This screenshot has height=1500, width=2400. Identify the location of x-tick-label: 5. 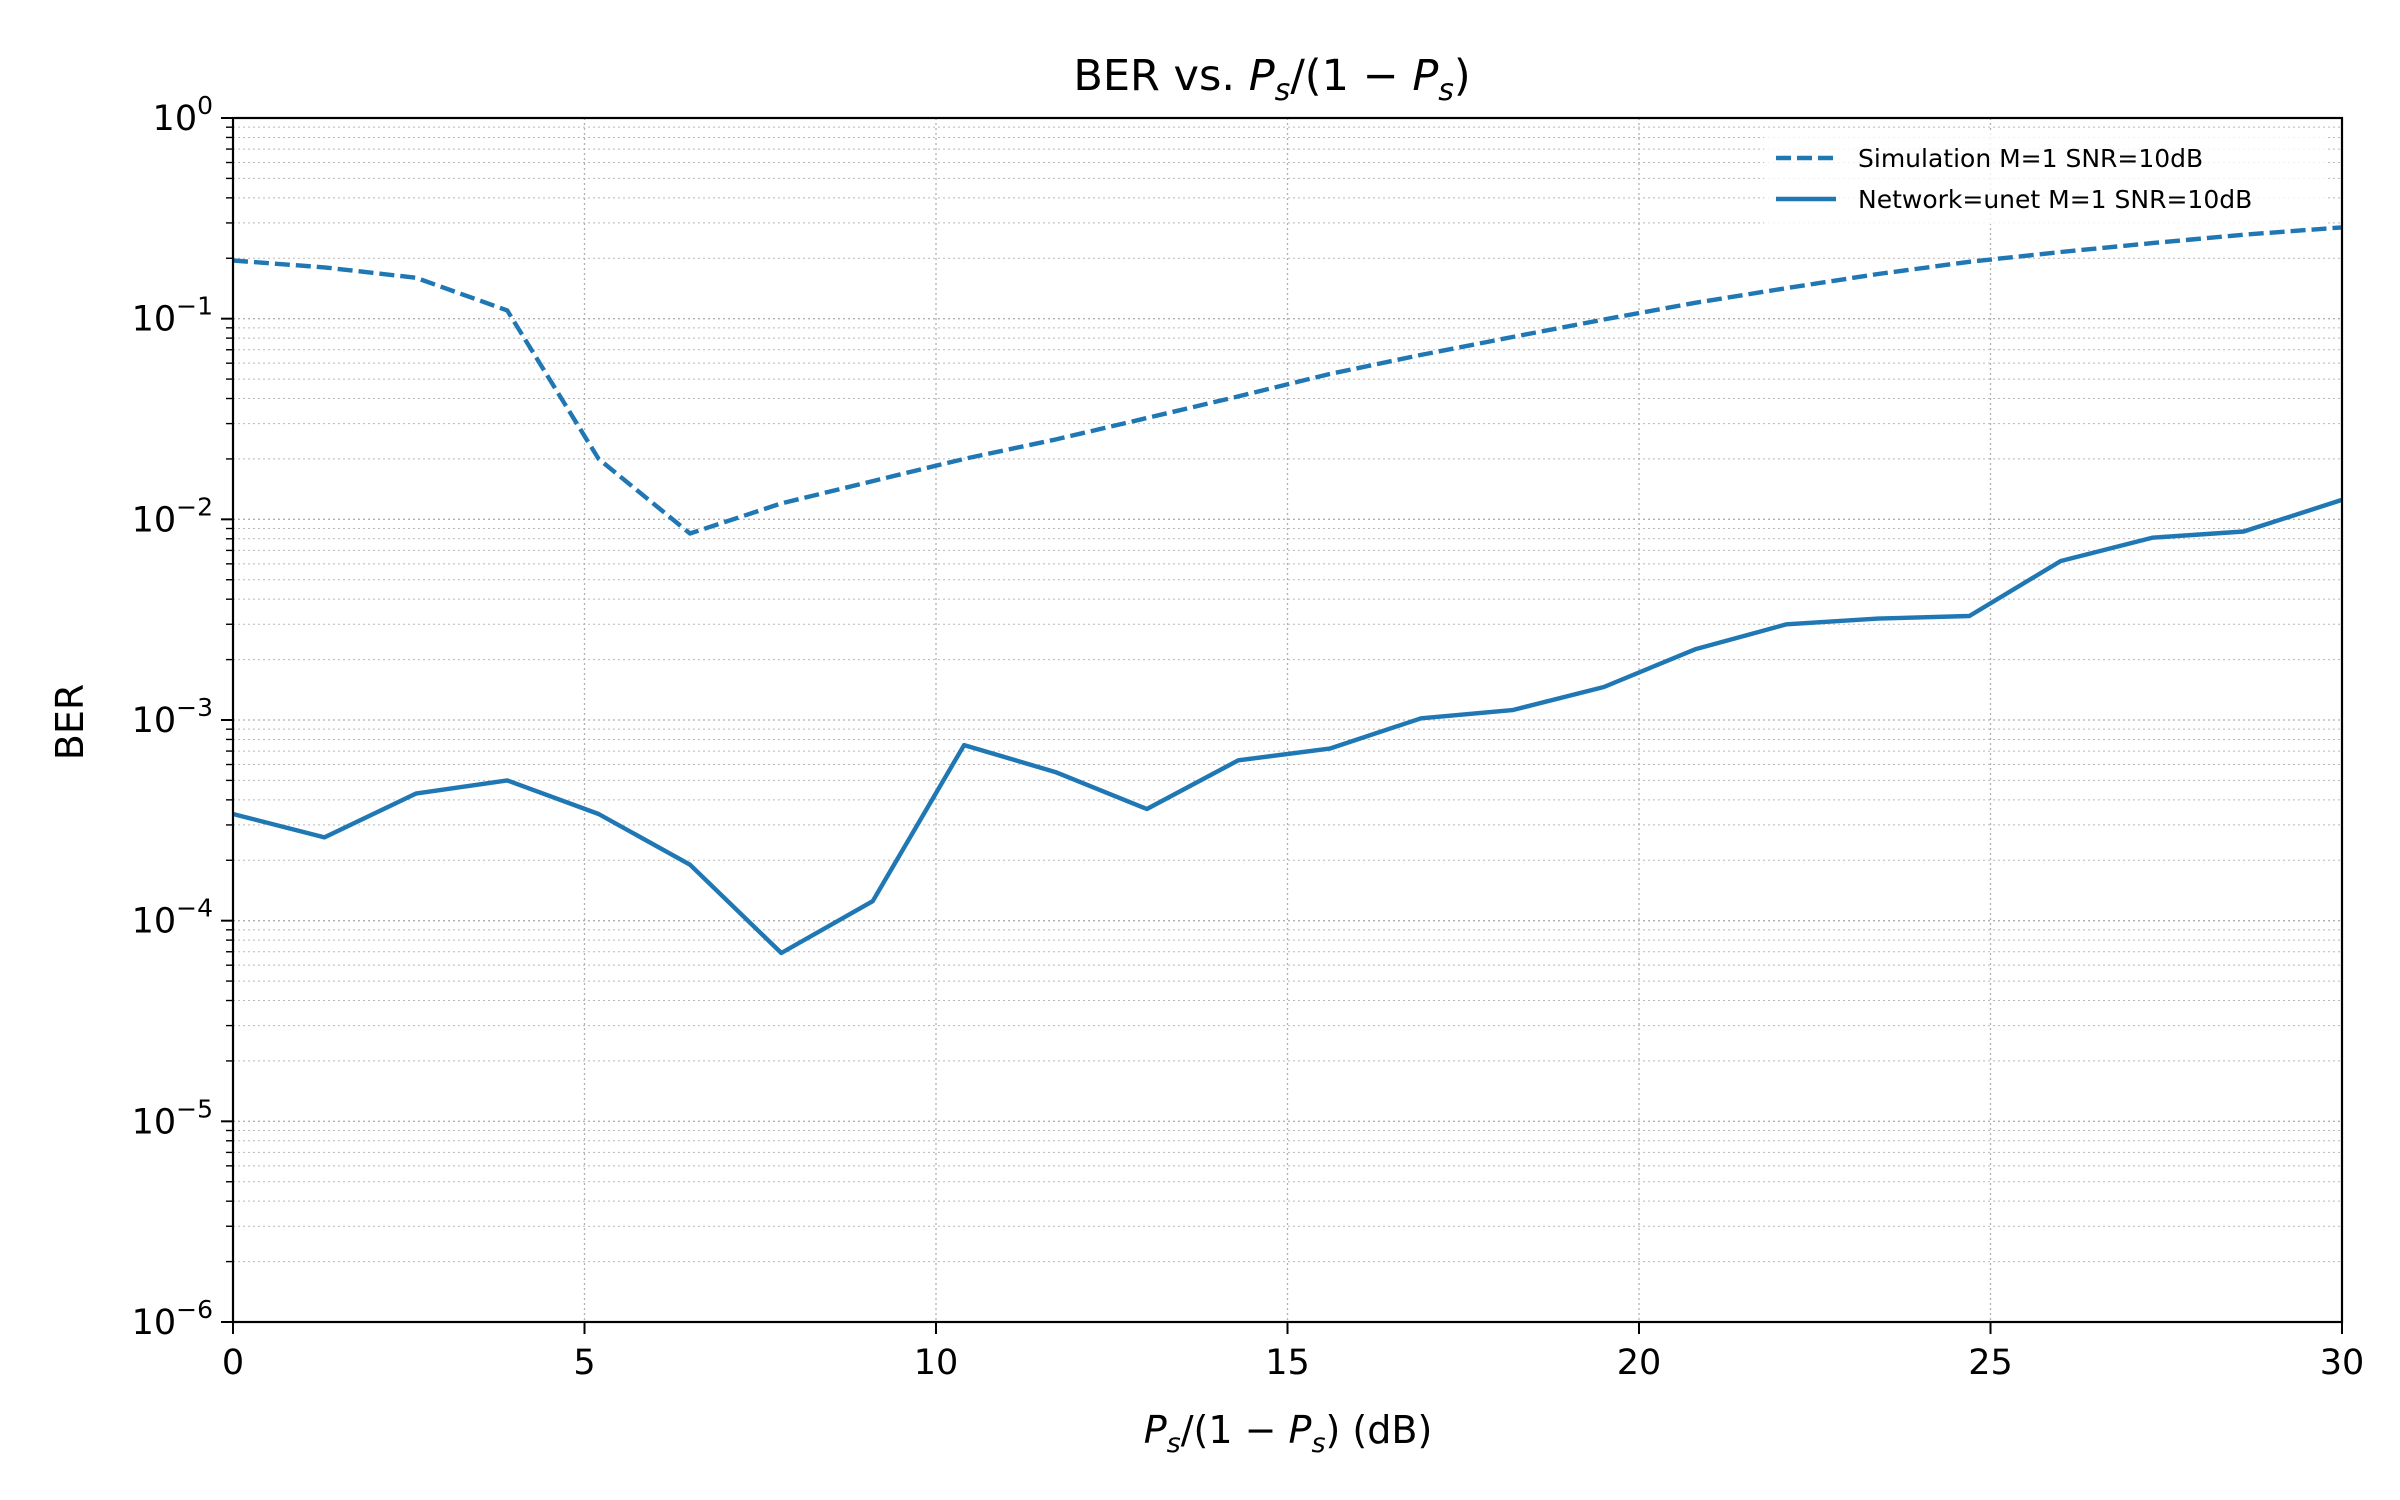
(584, 1363).